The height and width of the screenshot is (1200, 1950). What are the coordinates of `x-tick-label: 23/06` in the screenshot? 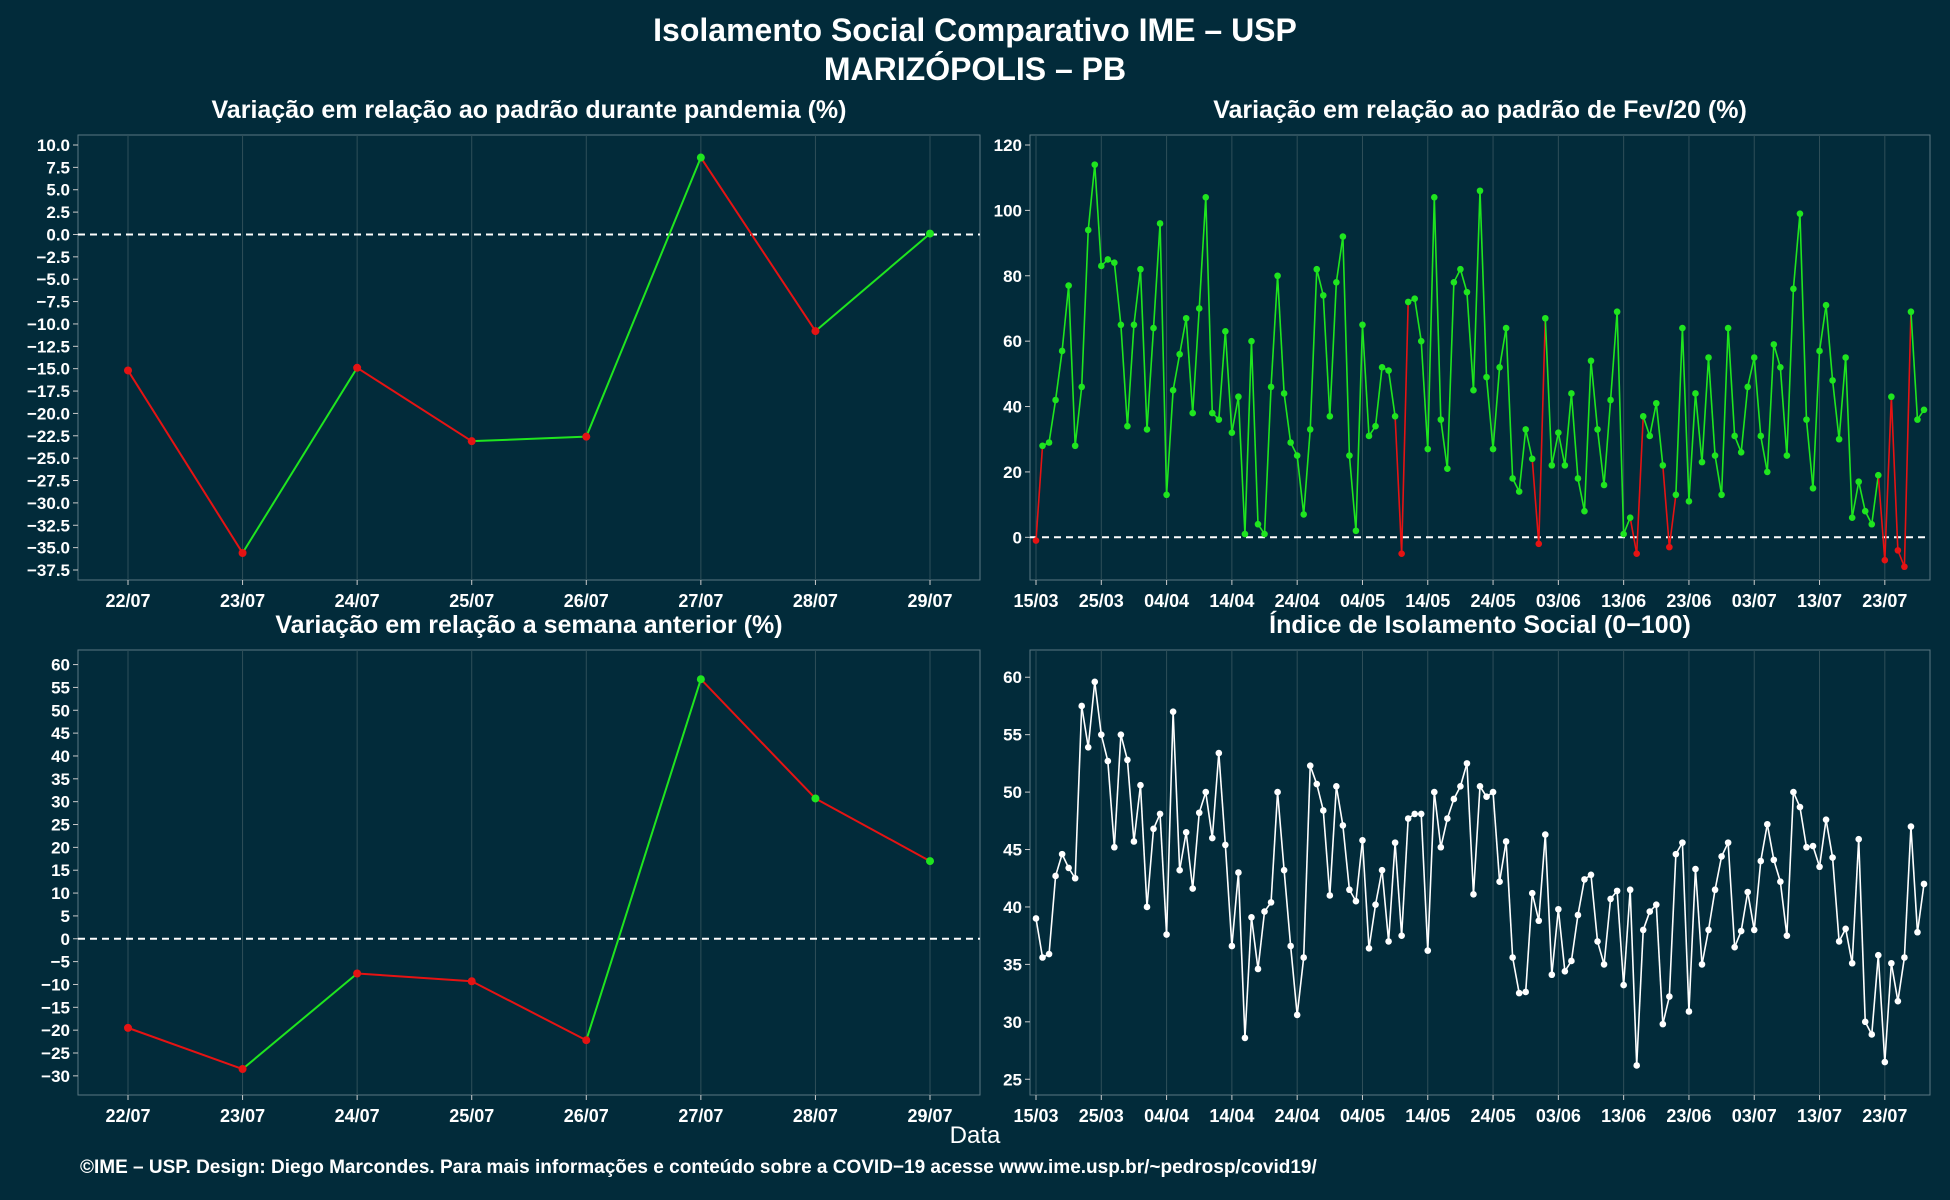 It's located at (1688, 1116).